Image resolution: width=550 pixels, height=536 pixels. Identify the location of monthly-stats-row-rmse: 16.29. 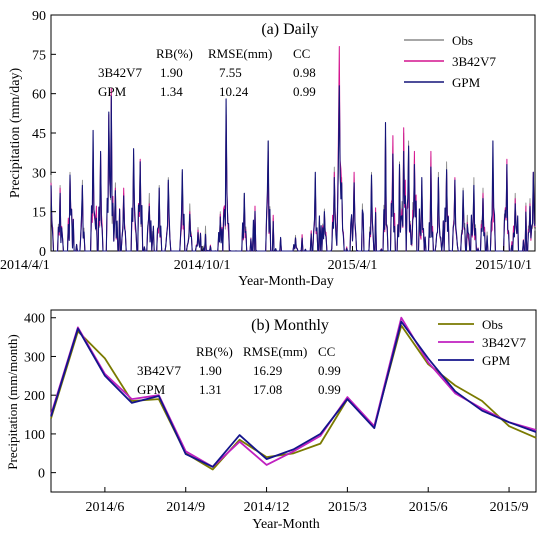
(267, 370).